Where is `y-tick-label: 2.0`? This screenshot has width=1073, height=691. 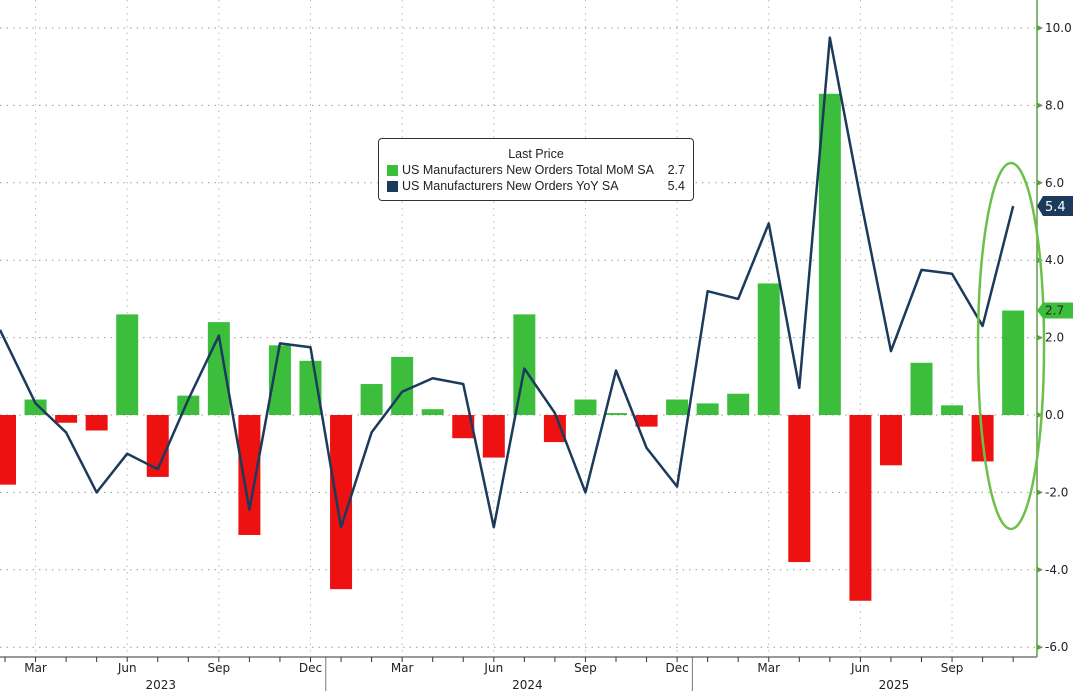
y-tick-label: 2.0 is located at coordinates (1054, 338).